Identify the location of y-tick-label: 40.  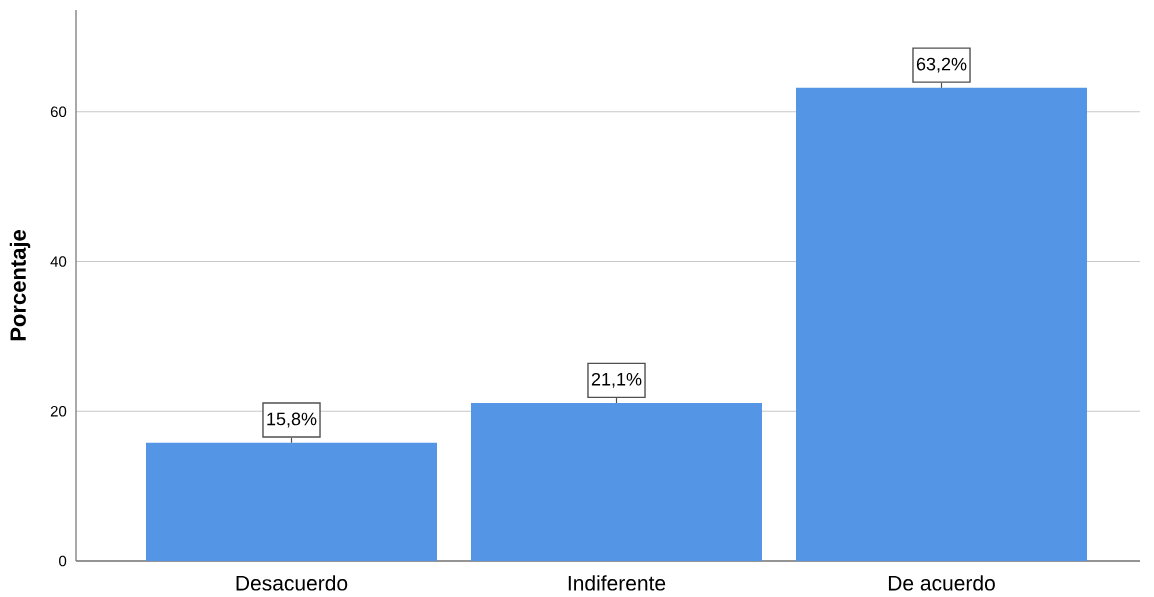
(58, 261).